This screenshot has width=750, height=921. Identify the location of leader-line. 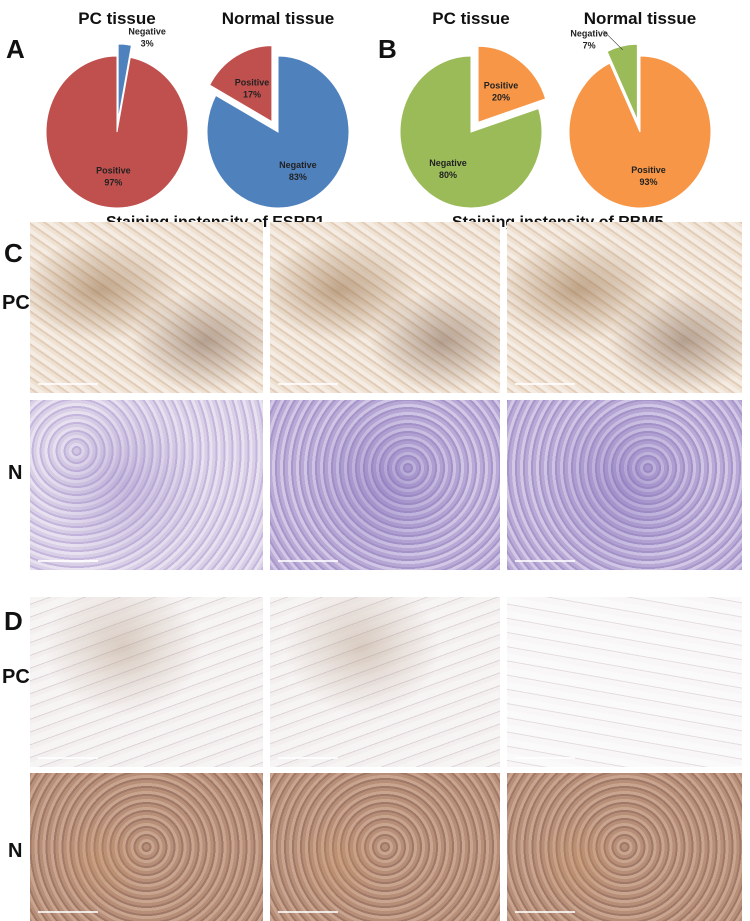
(612, 40).